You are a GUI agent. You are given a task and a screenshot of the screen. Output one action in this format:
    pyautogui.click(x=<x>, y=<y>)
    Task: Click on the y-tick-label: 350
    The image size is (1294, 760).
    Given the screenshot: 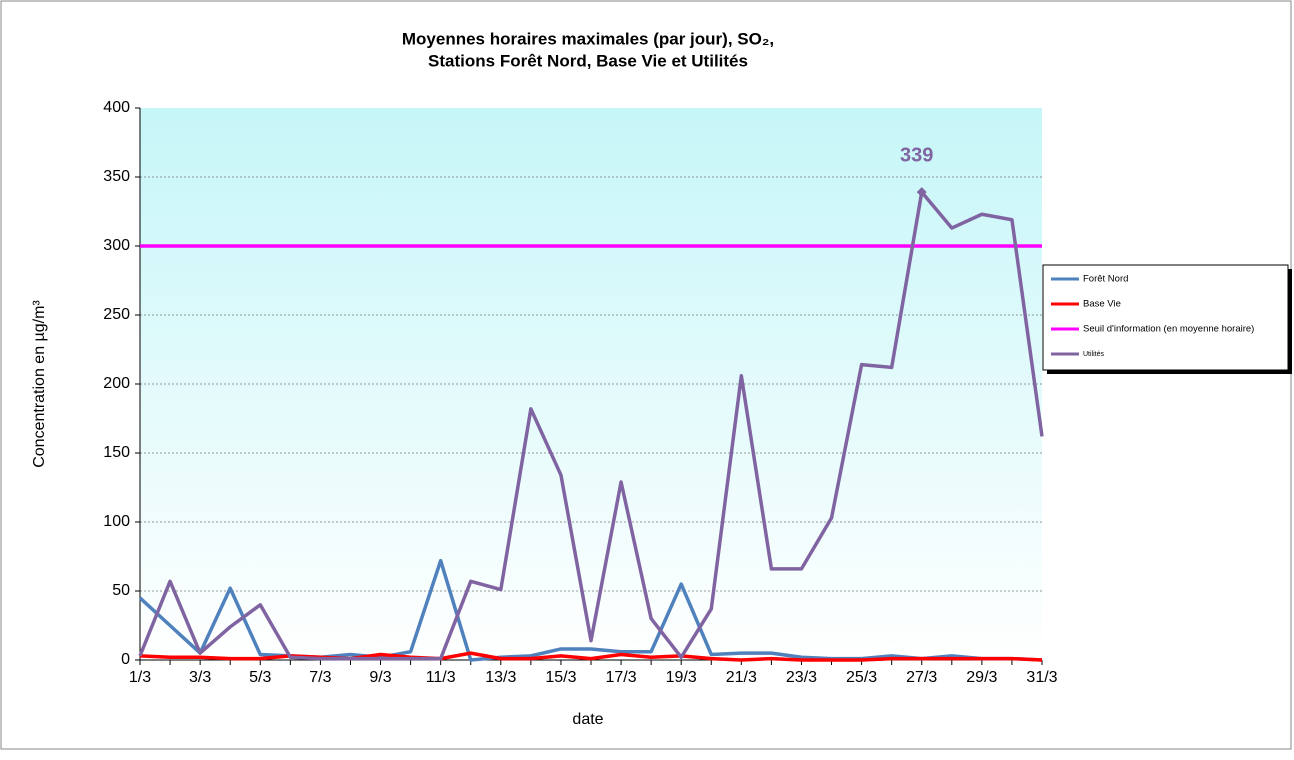 What is the action you would take?
    pyautogui.click(x=116, y=176)
    